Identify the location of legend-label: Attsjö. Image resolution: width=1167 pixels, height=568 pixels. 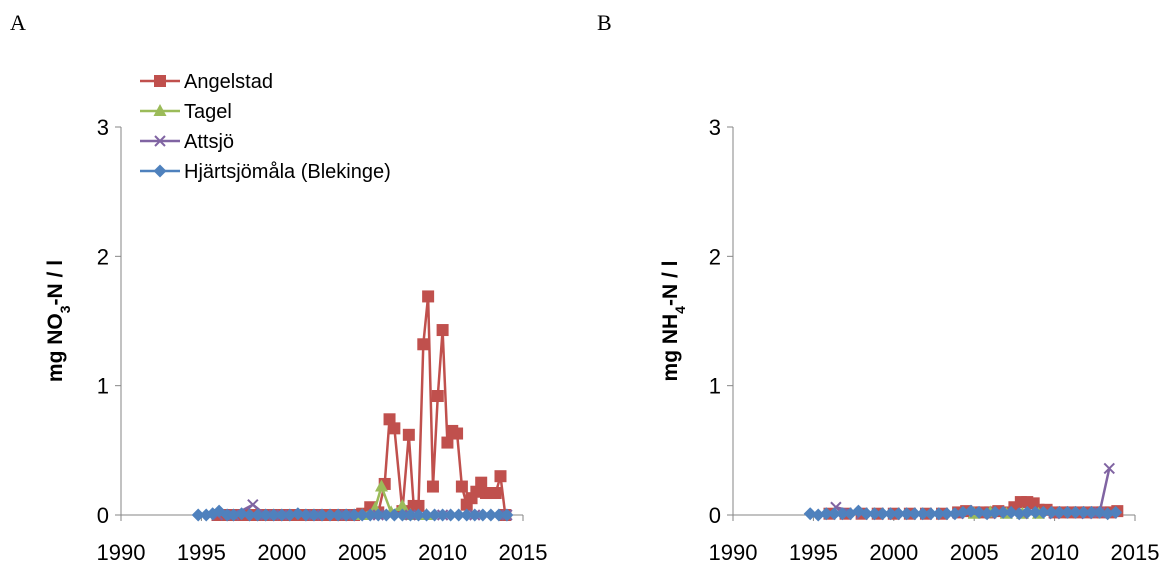
(209, 142).